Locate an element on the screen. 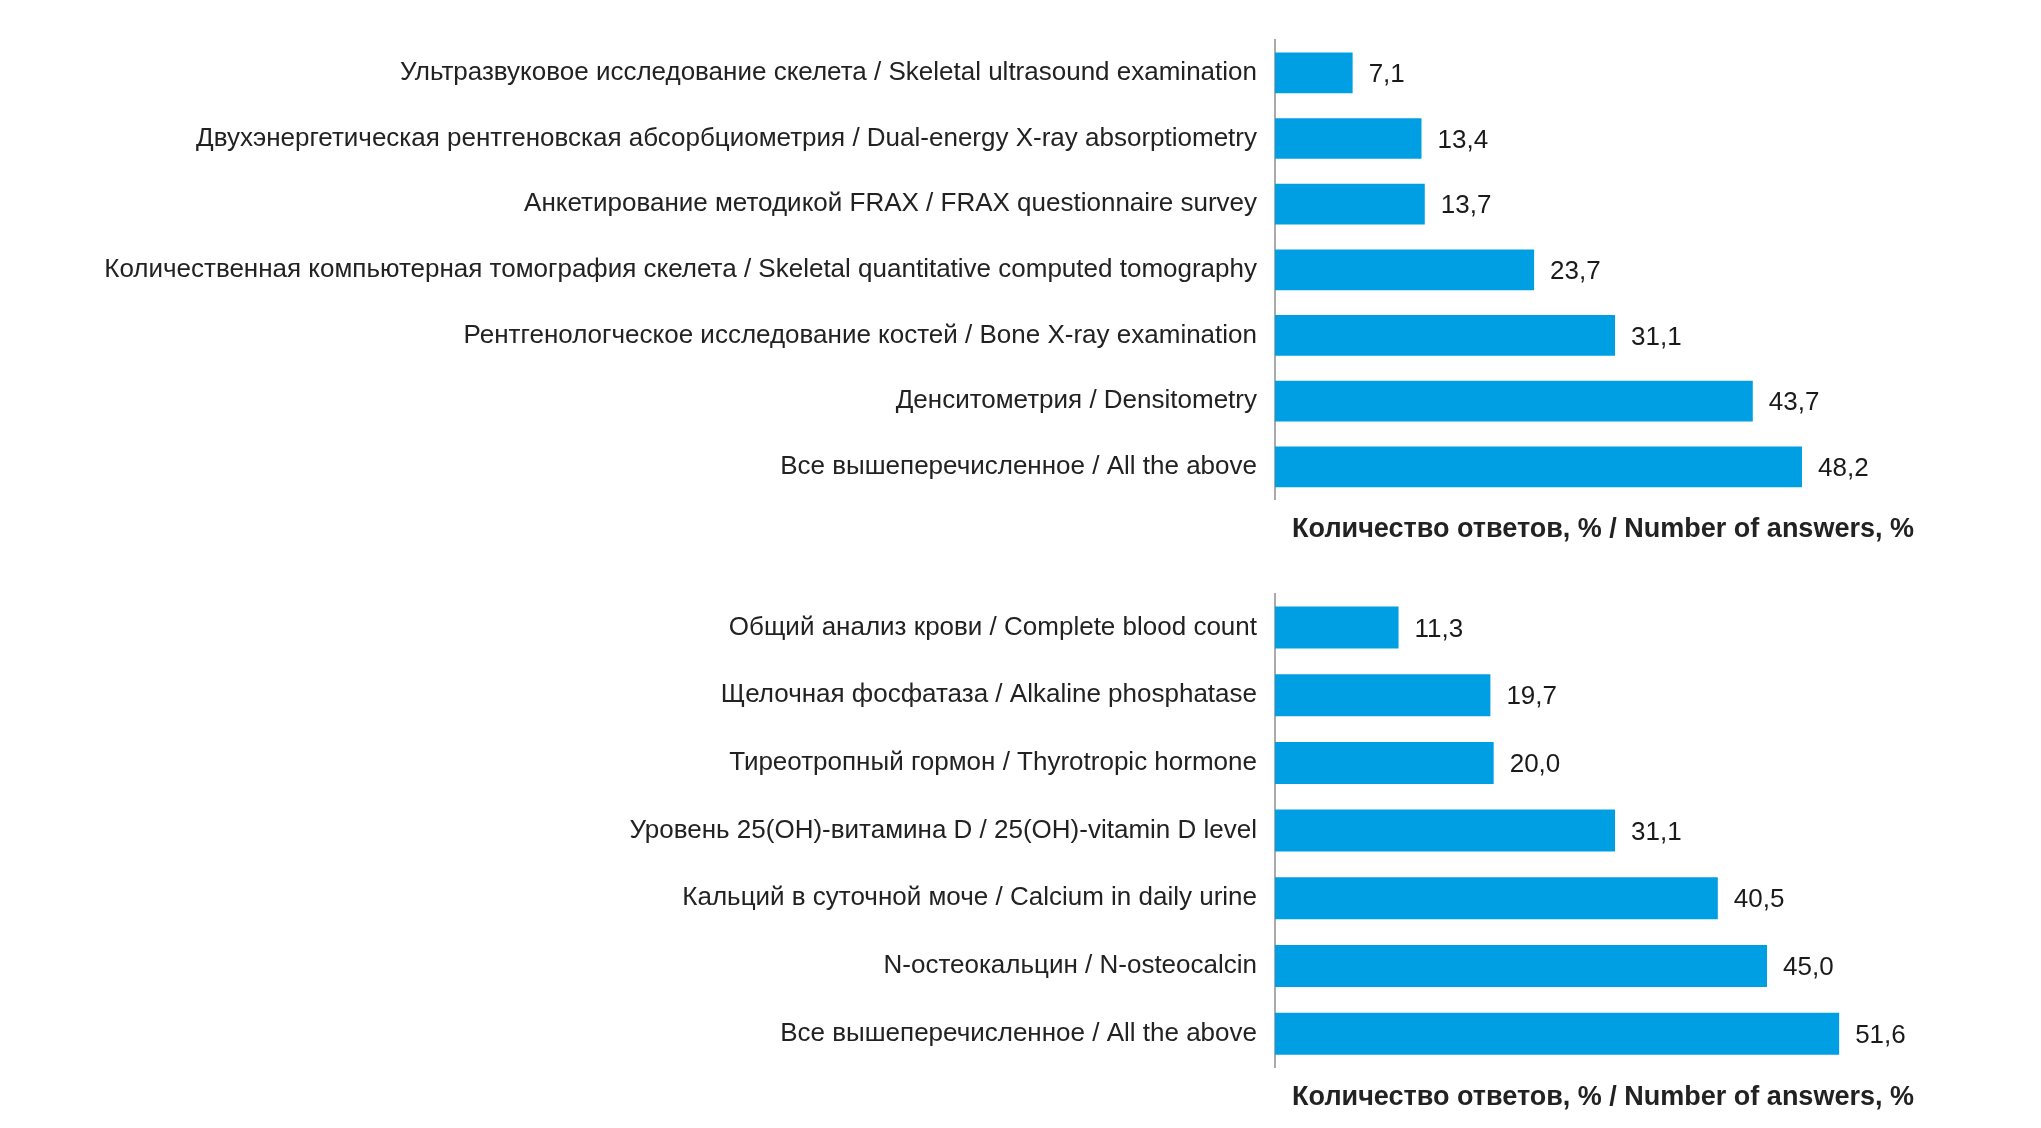  y-tick-label: Двухэнергетическая рентгеновская абсорбциометрия / Dual-energy X-ray absorptiometry is located at coordinates (726, 136).